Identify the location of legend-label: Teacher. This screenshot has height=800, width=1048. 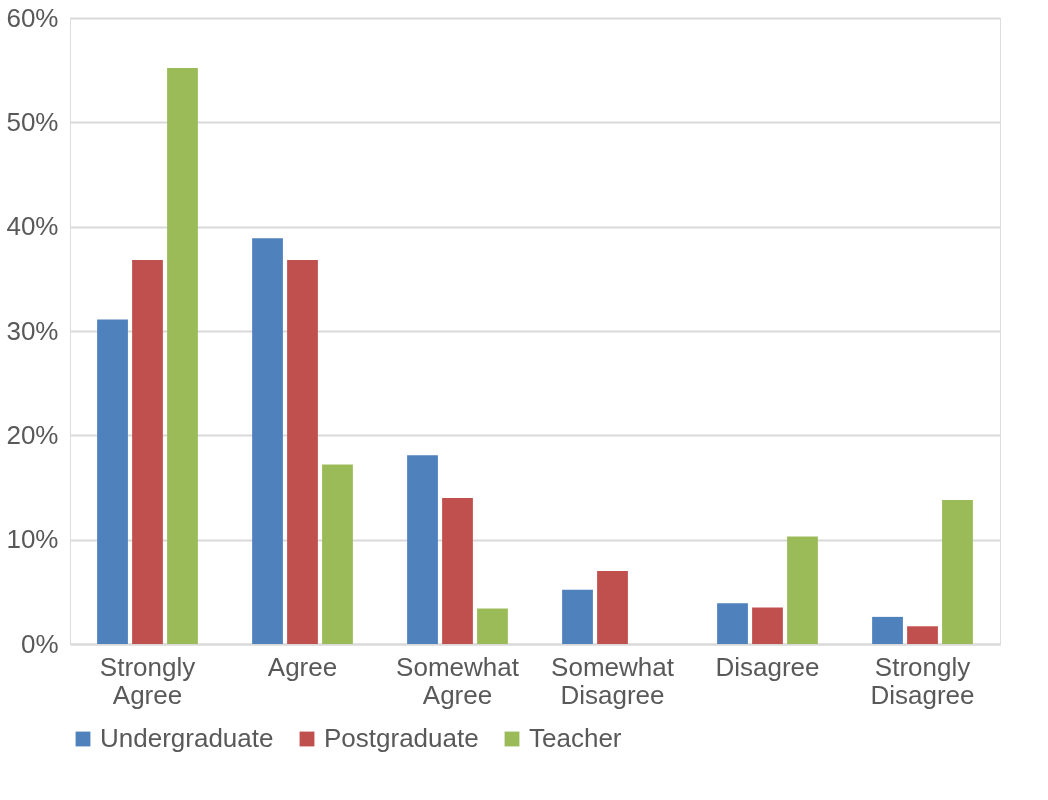
(575, 738).